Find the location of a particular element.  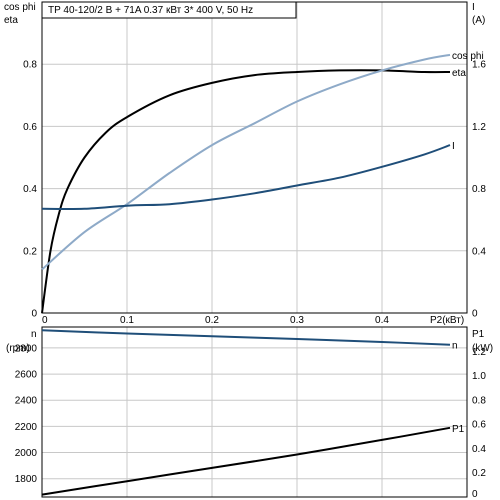

top-right-tick-label: 0.8 is located at coordinates (479, 189).